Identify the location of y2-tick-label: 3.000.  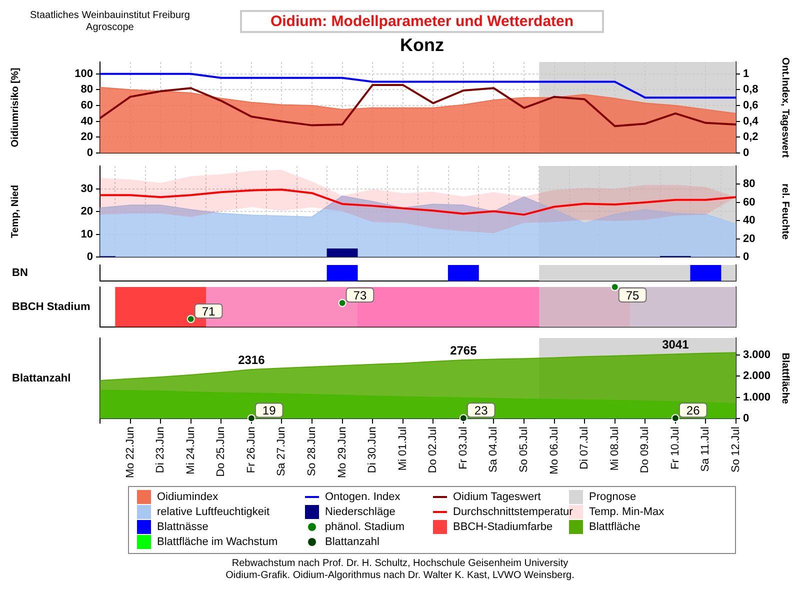
(757, 355).